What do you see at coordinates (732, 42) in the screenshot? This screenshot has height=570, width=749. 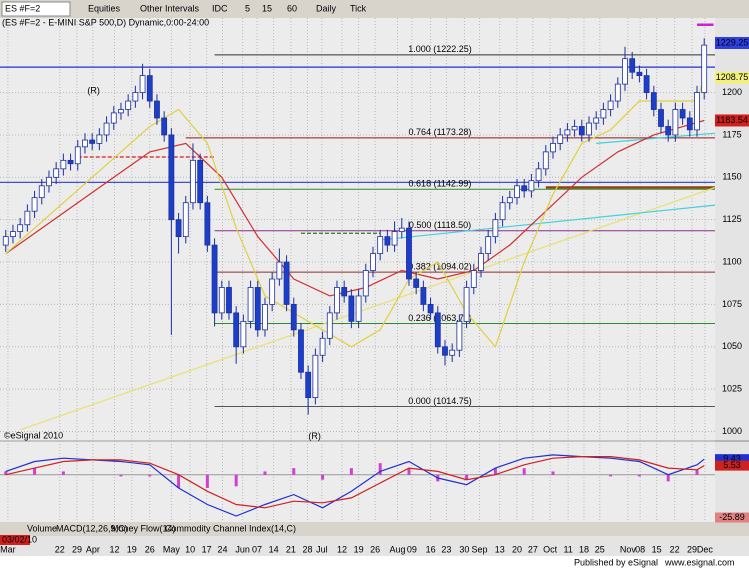 I see `price-label: 1229.25` at bounding box center [732, 42].